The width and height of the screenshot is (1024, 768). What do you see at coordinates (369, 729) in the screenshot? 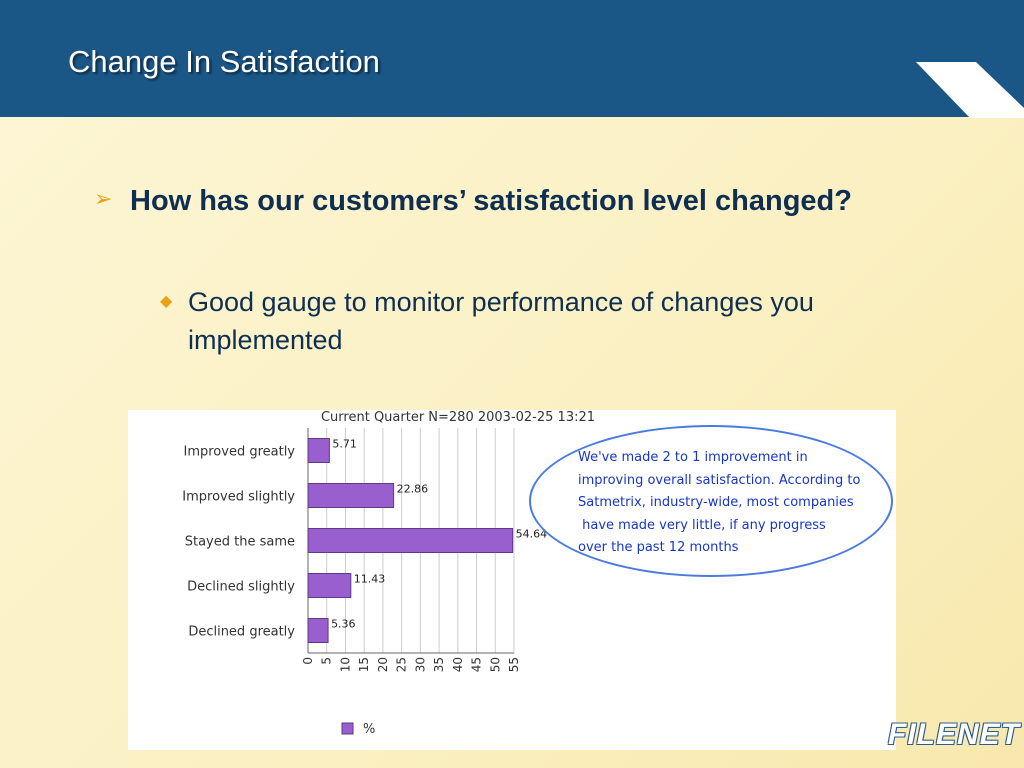
I see `legend-label: %` at bounding box center [369, 729].